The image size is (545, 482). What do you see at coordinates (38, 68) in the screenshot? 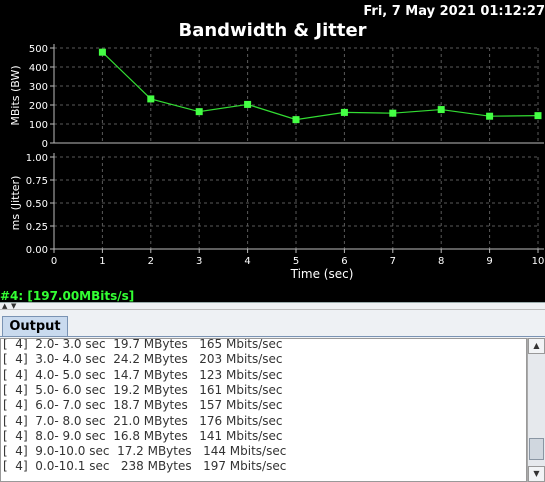
I see `y-tick-label: 400` at bounding box center [38, 68].